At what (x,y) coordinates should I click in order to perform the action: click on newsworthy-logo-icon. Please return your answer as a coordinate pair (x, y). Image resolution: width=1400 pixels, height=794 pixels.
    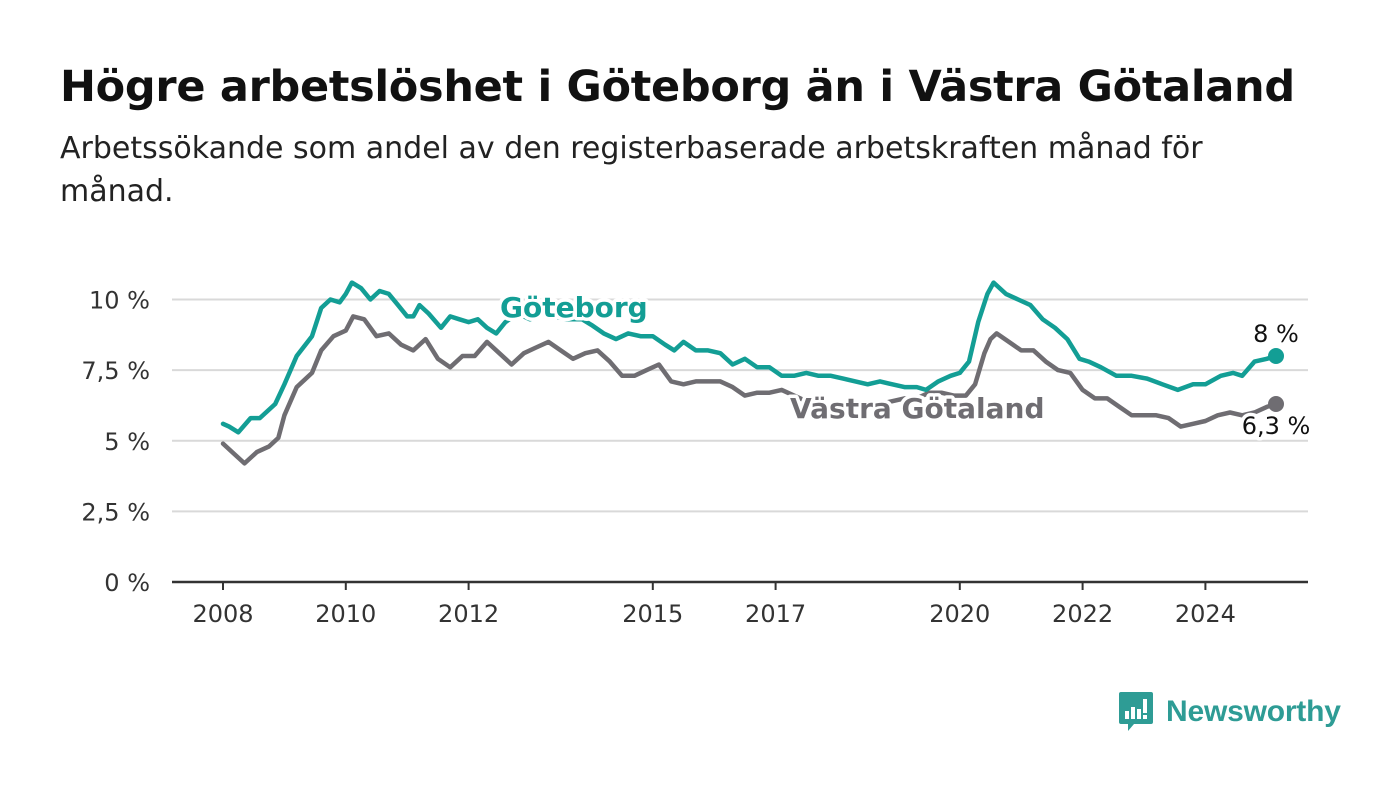
    Looking at the image, I should click on (1136, 711).